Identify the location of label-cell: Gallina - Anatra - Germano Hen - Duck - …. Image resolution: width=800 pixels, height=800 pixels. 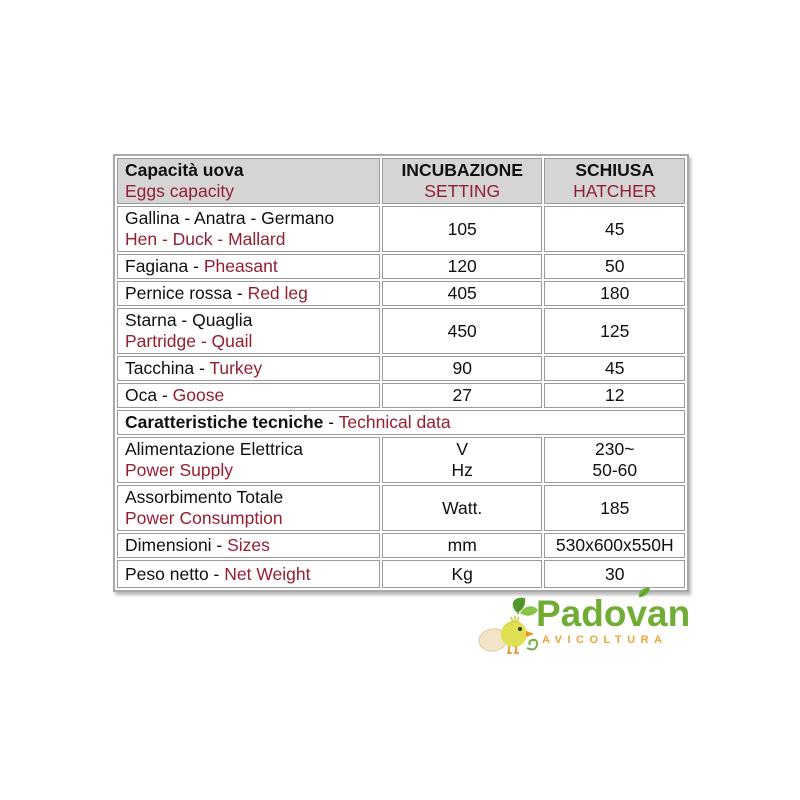
(248, 229).